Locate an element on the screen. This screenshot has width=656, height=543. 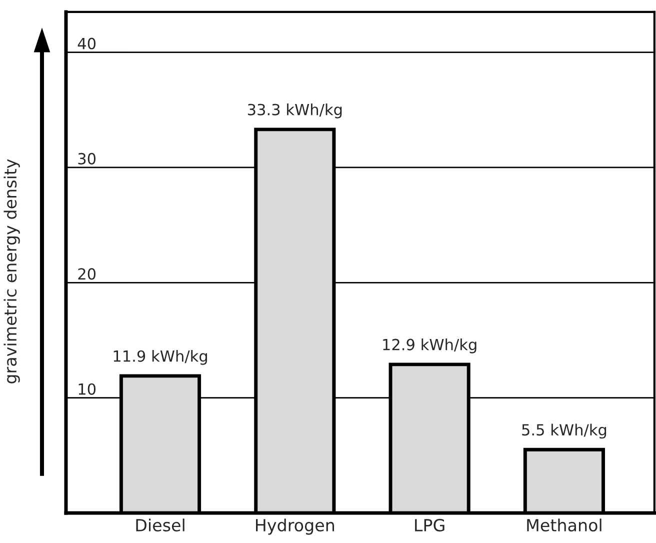
y-tick-label: 20 is located at coordinates (87, 274).